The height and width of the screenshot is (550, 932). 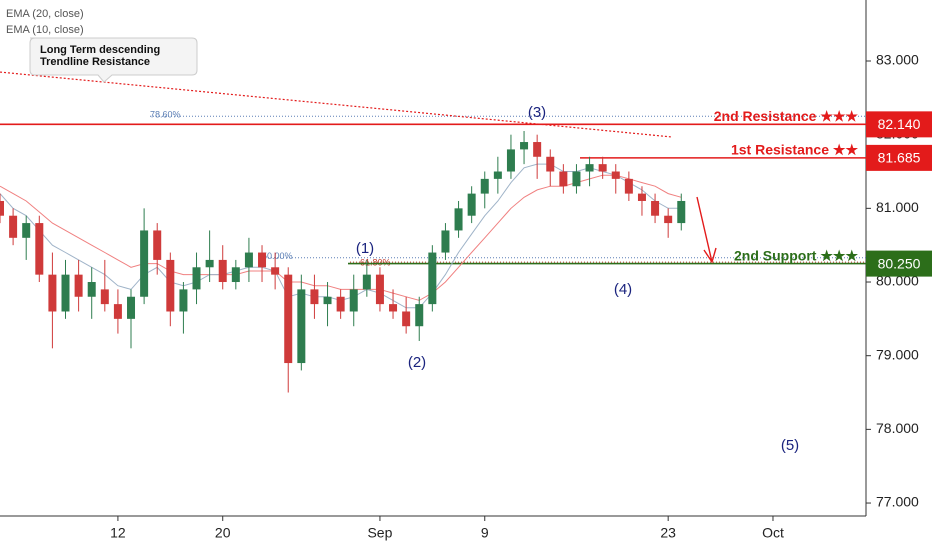 I want to click on callout-box, so click(x=113, y=60).